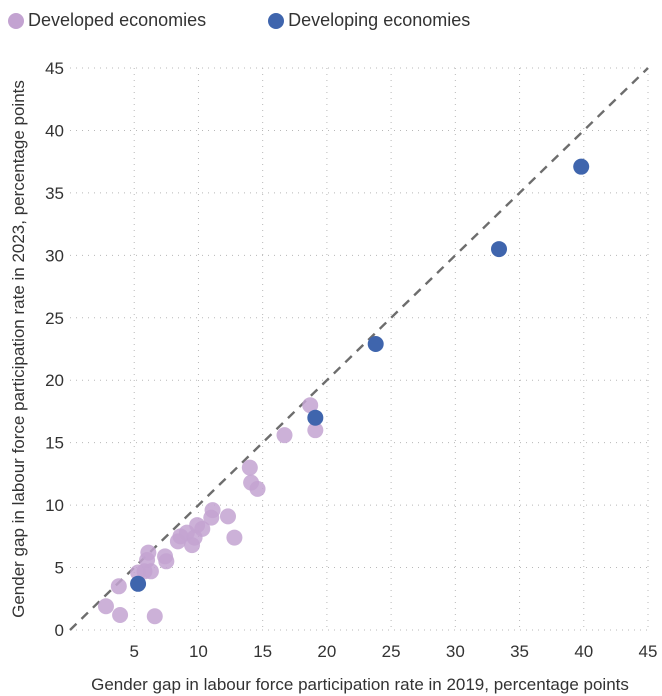  I want to click on y-tick-label-10: 10, so click(54, 505).